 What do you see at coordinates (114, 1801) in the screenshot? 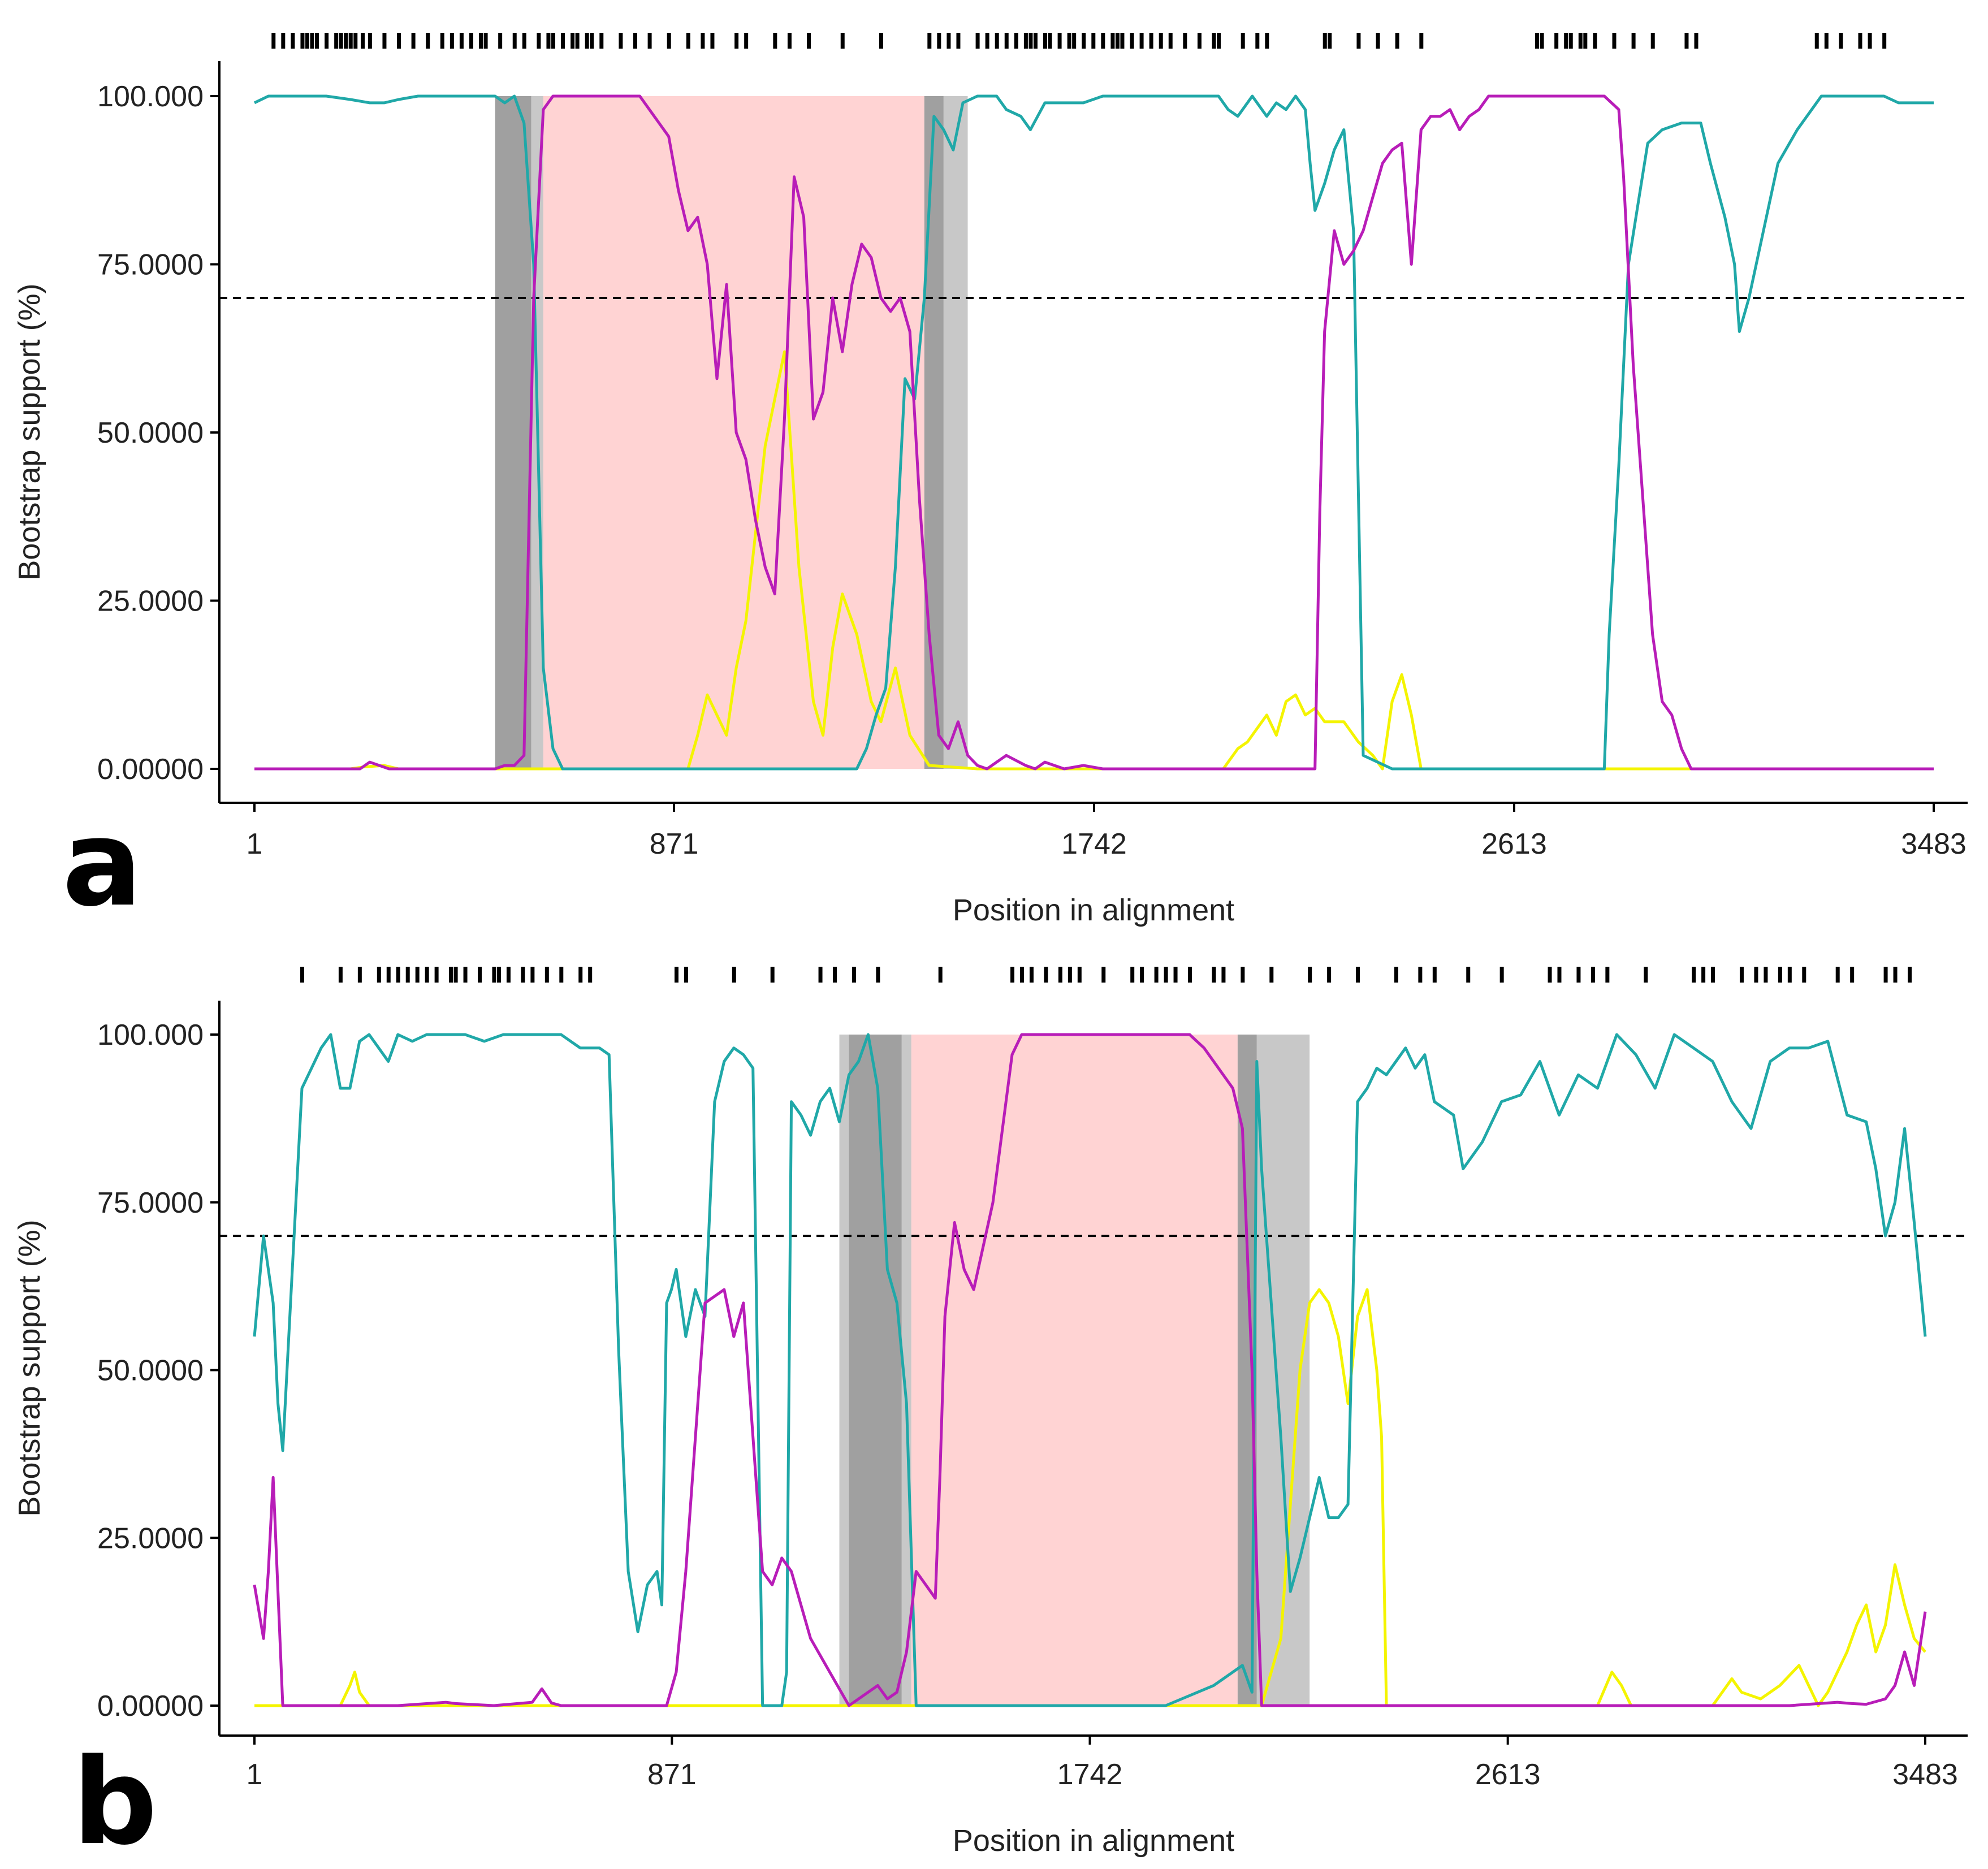
I see `panel-label: b` at bounding box center [114, 1801].